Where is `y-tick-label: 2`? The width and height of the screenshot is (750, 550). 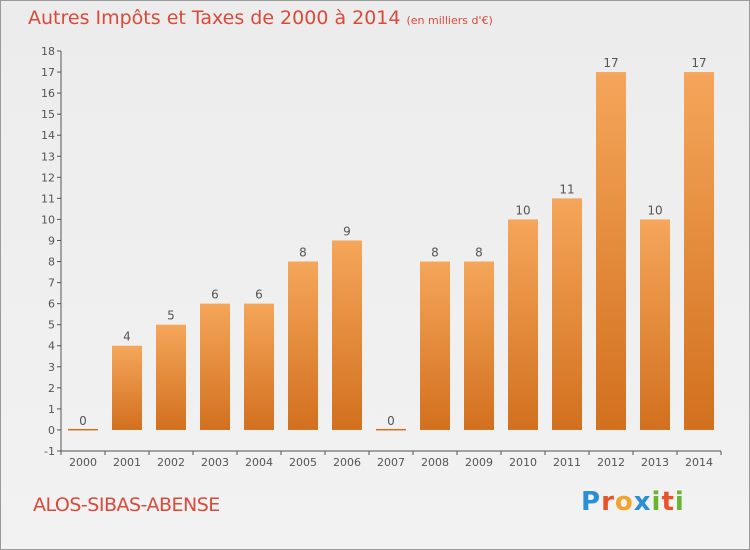 y-tick-label: 2 is located at coordinates (51, 388).